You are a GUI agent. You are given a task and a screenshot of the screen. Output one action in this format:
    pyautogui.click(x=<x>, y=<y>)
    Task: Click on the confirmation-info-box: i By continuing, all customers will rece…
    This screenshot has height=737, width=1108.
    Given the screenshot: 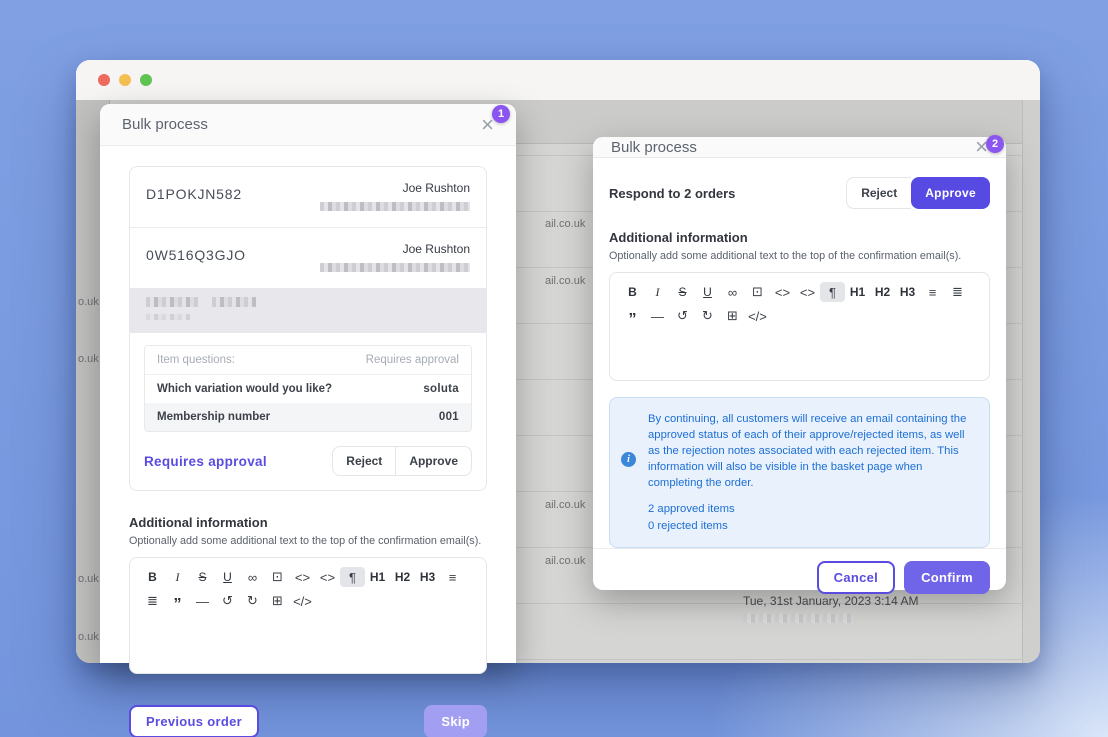 What is the action you would take?
    pyautogui.click(x=799, y=472)
    